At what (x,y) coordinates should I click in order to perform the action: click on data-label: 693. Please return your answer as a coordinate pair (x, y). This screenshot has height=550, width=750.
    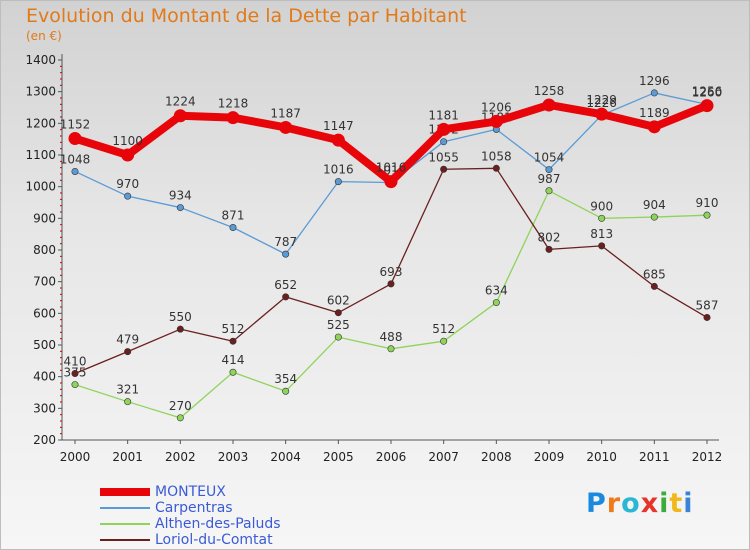
    Looking at the image, I should click on (391, 272).